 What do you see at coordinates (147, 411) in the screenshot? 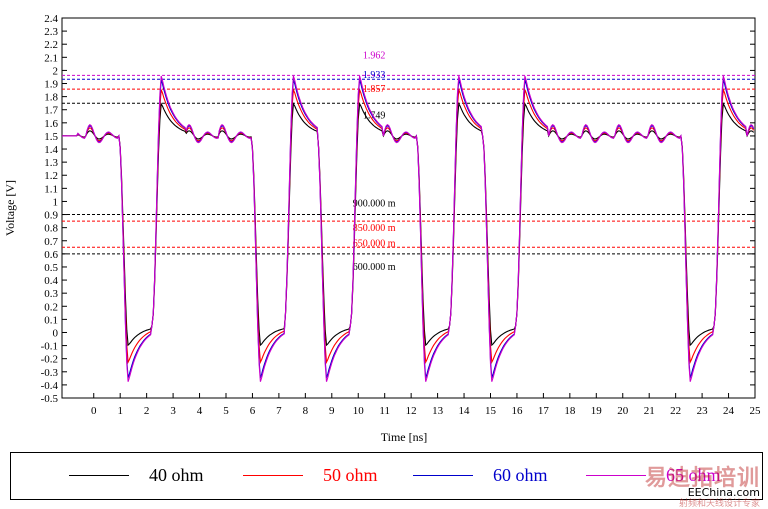
I see `x-tick-label: 2` at bounding box center [147, 411].